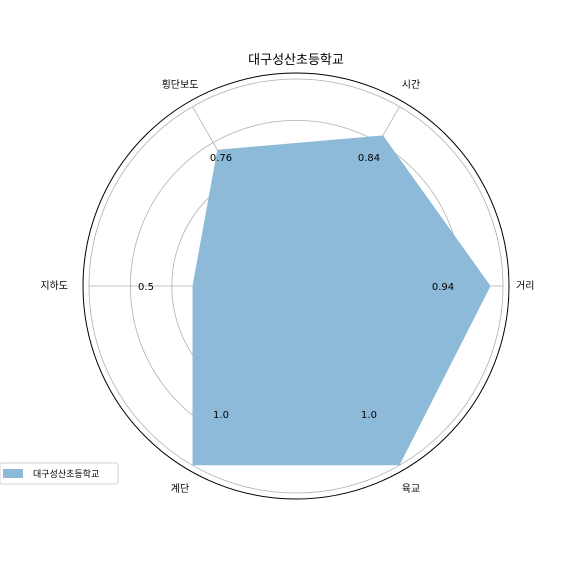  I want to click on value-label-2: 0.84, so click(369, 158).